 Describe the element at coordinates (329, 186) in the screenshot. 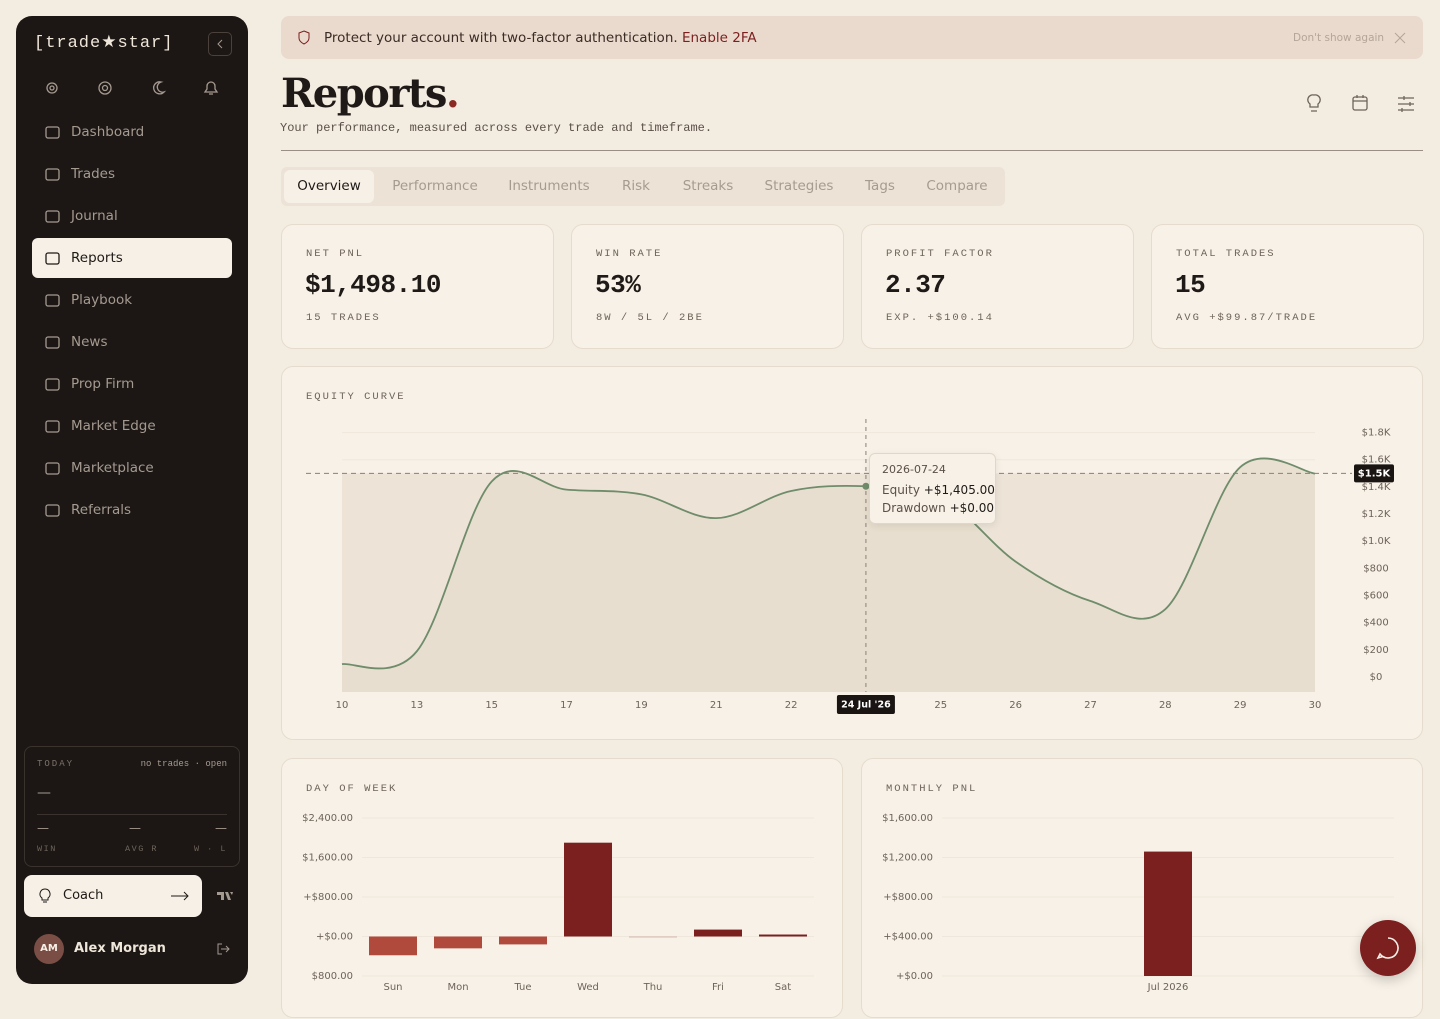

I see `tab: Overview` at that location.